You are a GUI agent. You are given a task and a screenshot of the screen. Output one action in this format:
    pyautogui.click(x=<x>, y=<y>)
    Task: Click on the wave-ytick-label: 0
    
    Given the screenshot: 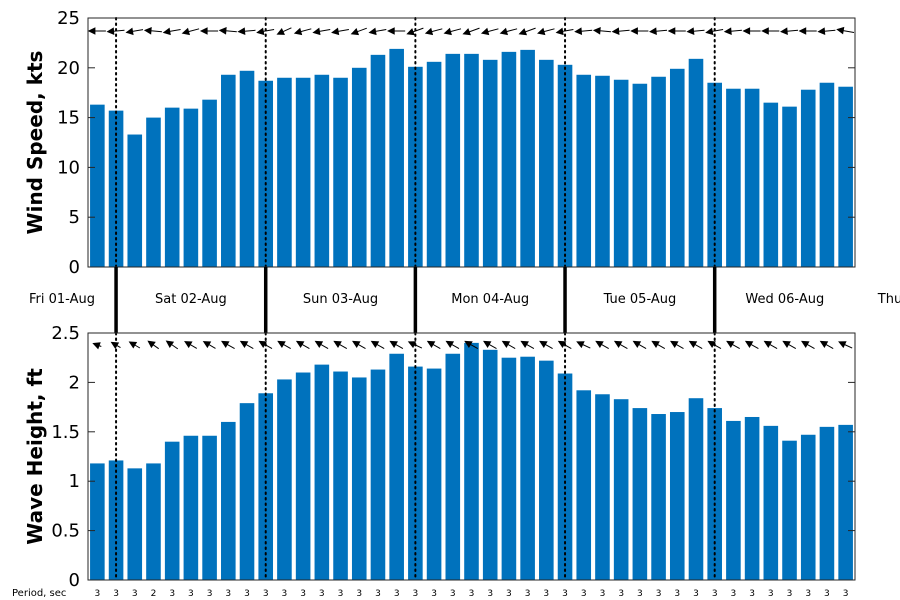 What is the action you would take?
    pyautogui.click(x=74, y=580)
    